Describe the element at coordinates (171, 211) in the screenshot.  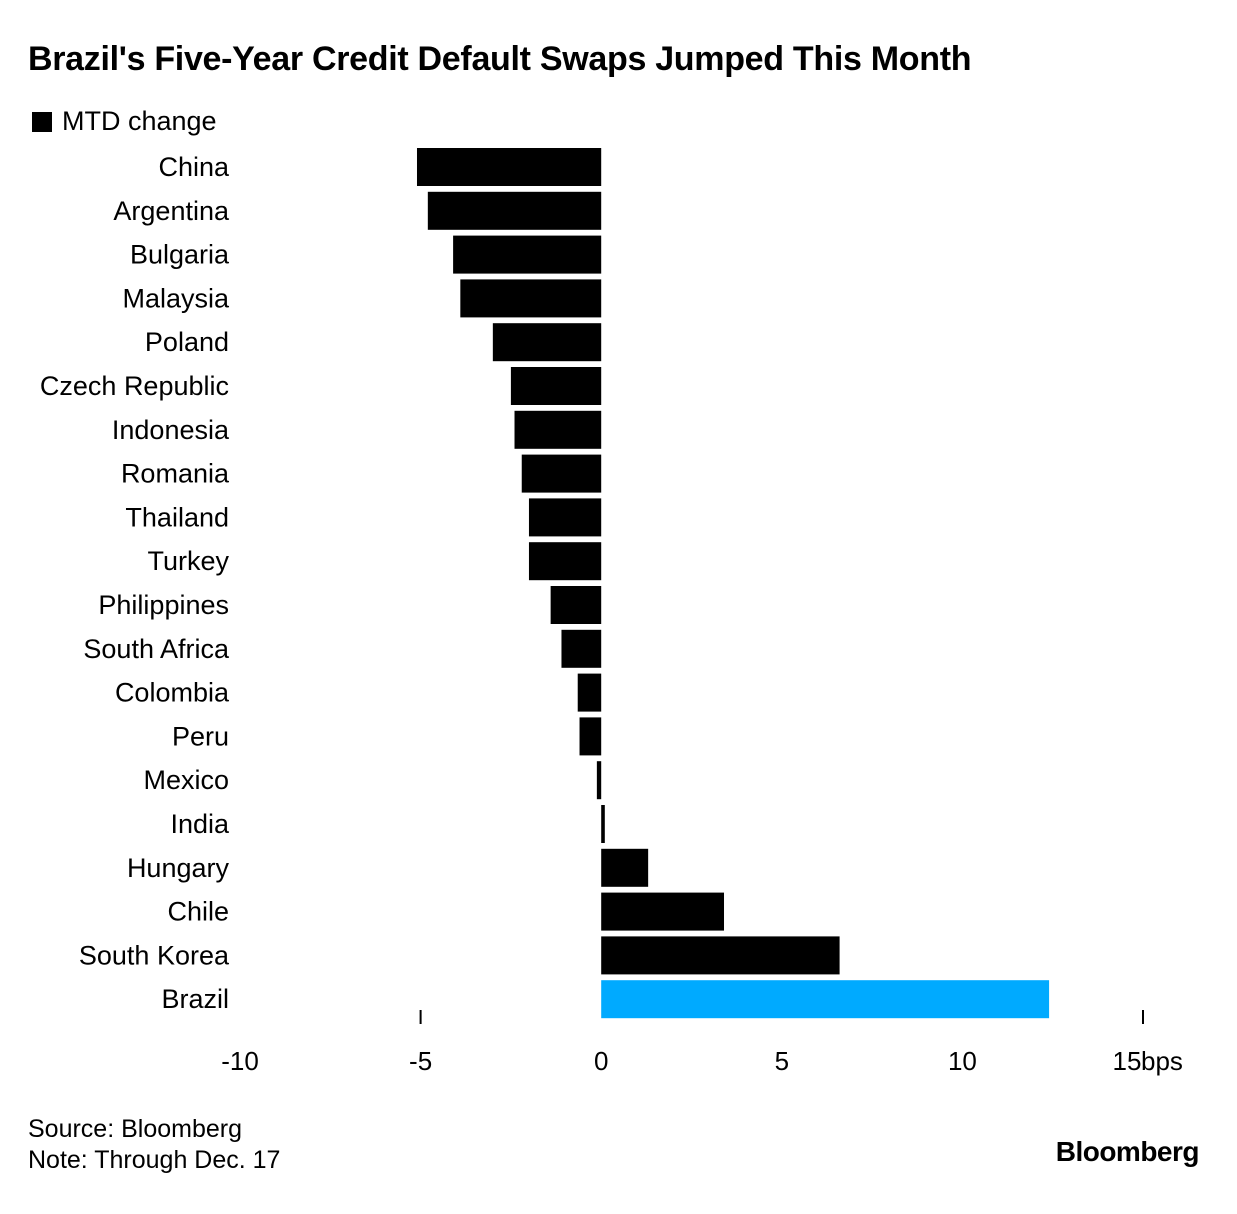
I see `category-label: Argentina` at that location.